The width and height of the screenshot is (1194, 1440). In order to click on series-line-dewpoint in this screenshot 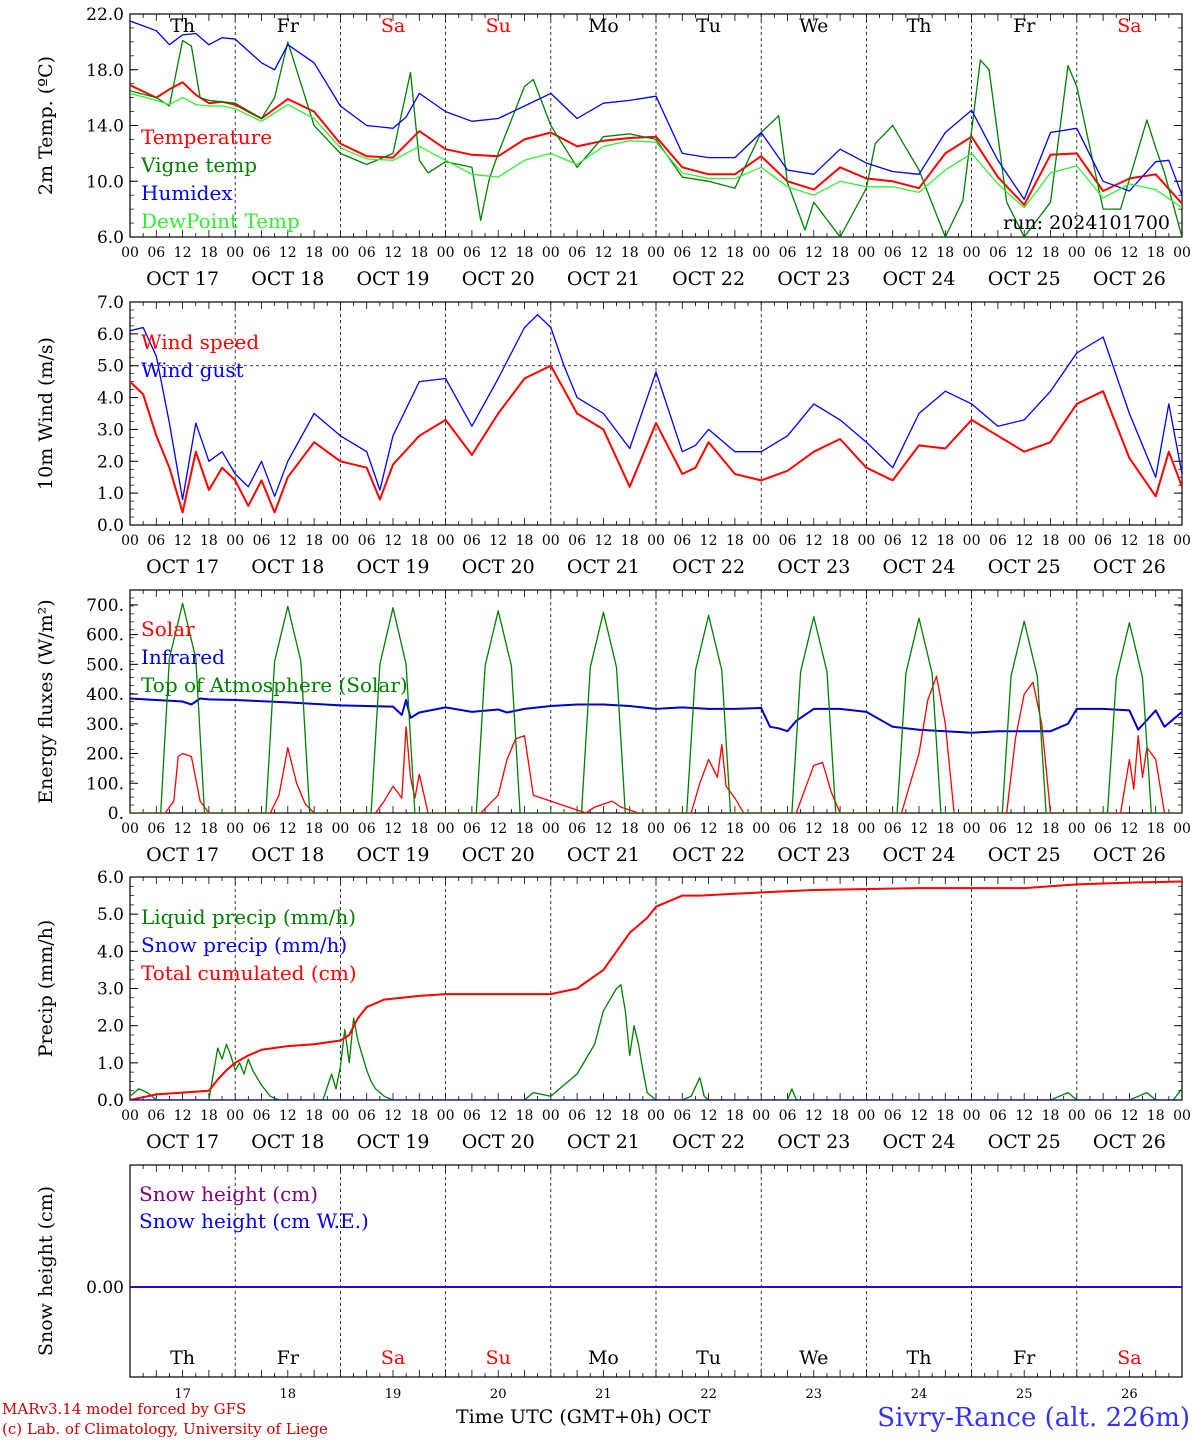, I will do `click(656, 150)`.